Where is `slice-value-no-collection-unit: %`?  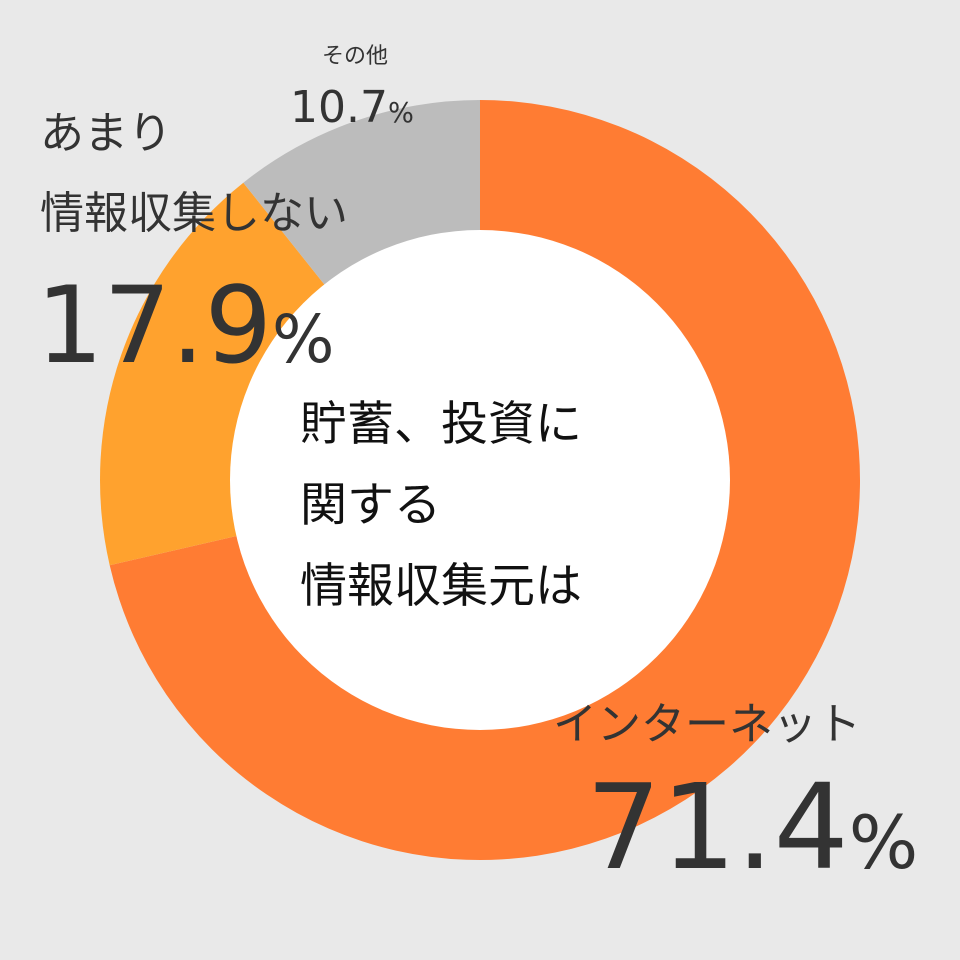 slice-value-no-collection-unit: % is located at coordinates (303, 340).